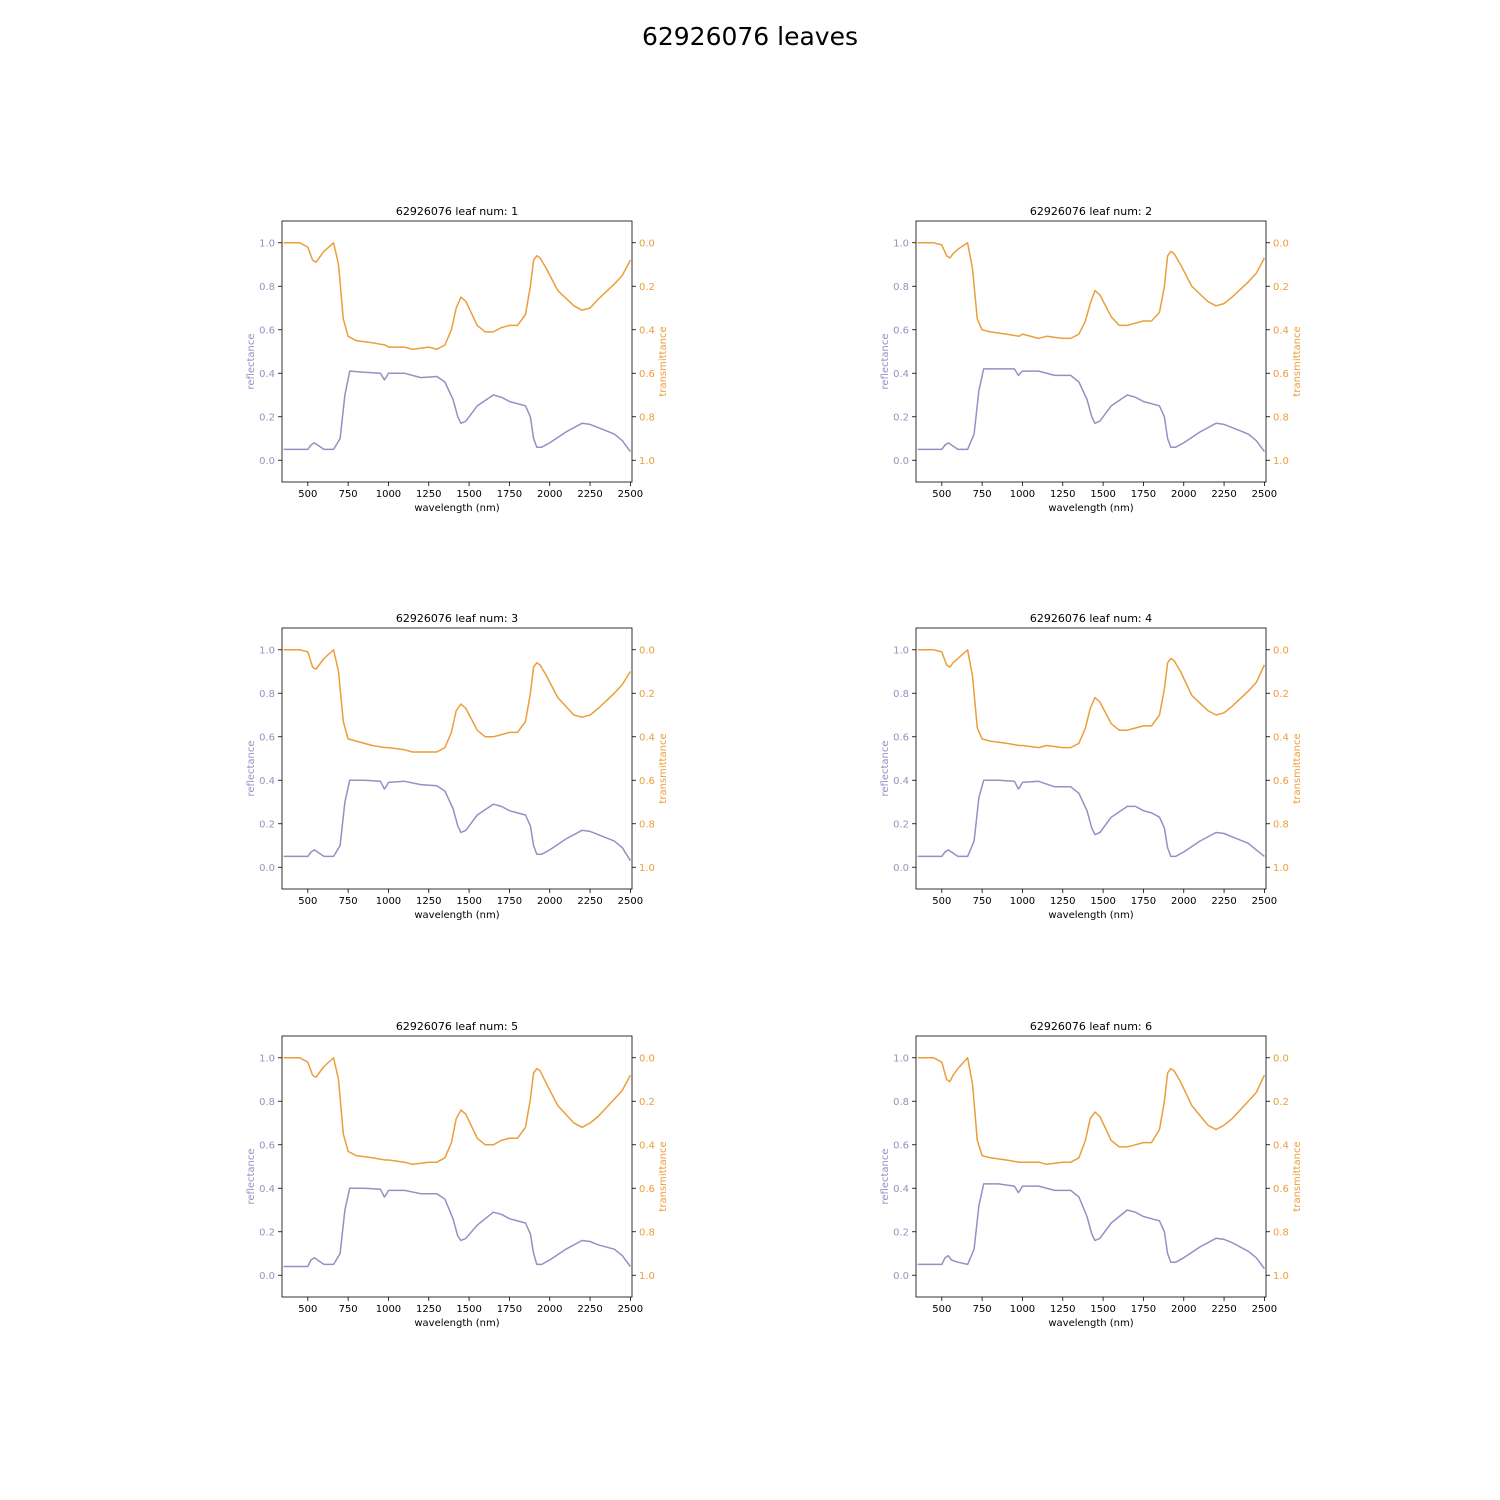 This screenshot has height=1500, width=1500. I want to click on x-tick-label: 1250, so click(1062, 494).